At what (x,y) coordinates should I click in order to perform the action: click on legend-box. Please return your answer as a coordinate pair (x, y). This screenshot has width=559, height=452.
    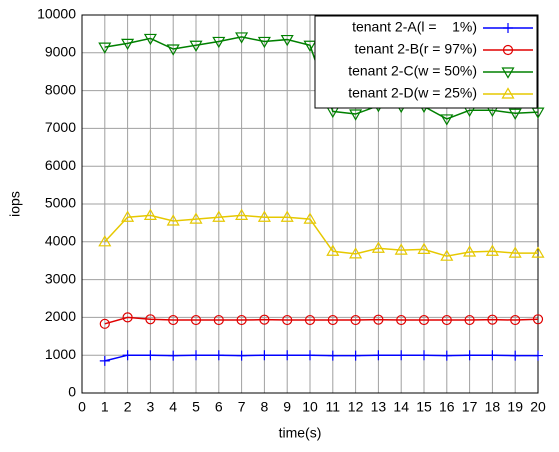
    Looking at the image, I should click on (426, 62).